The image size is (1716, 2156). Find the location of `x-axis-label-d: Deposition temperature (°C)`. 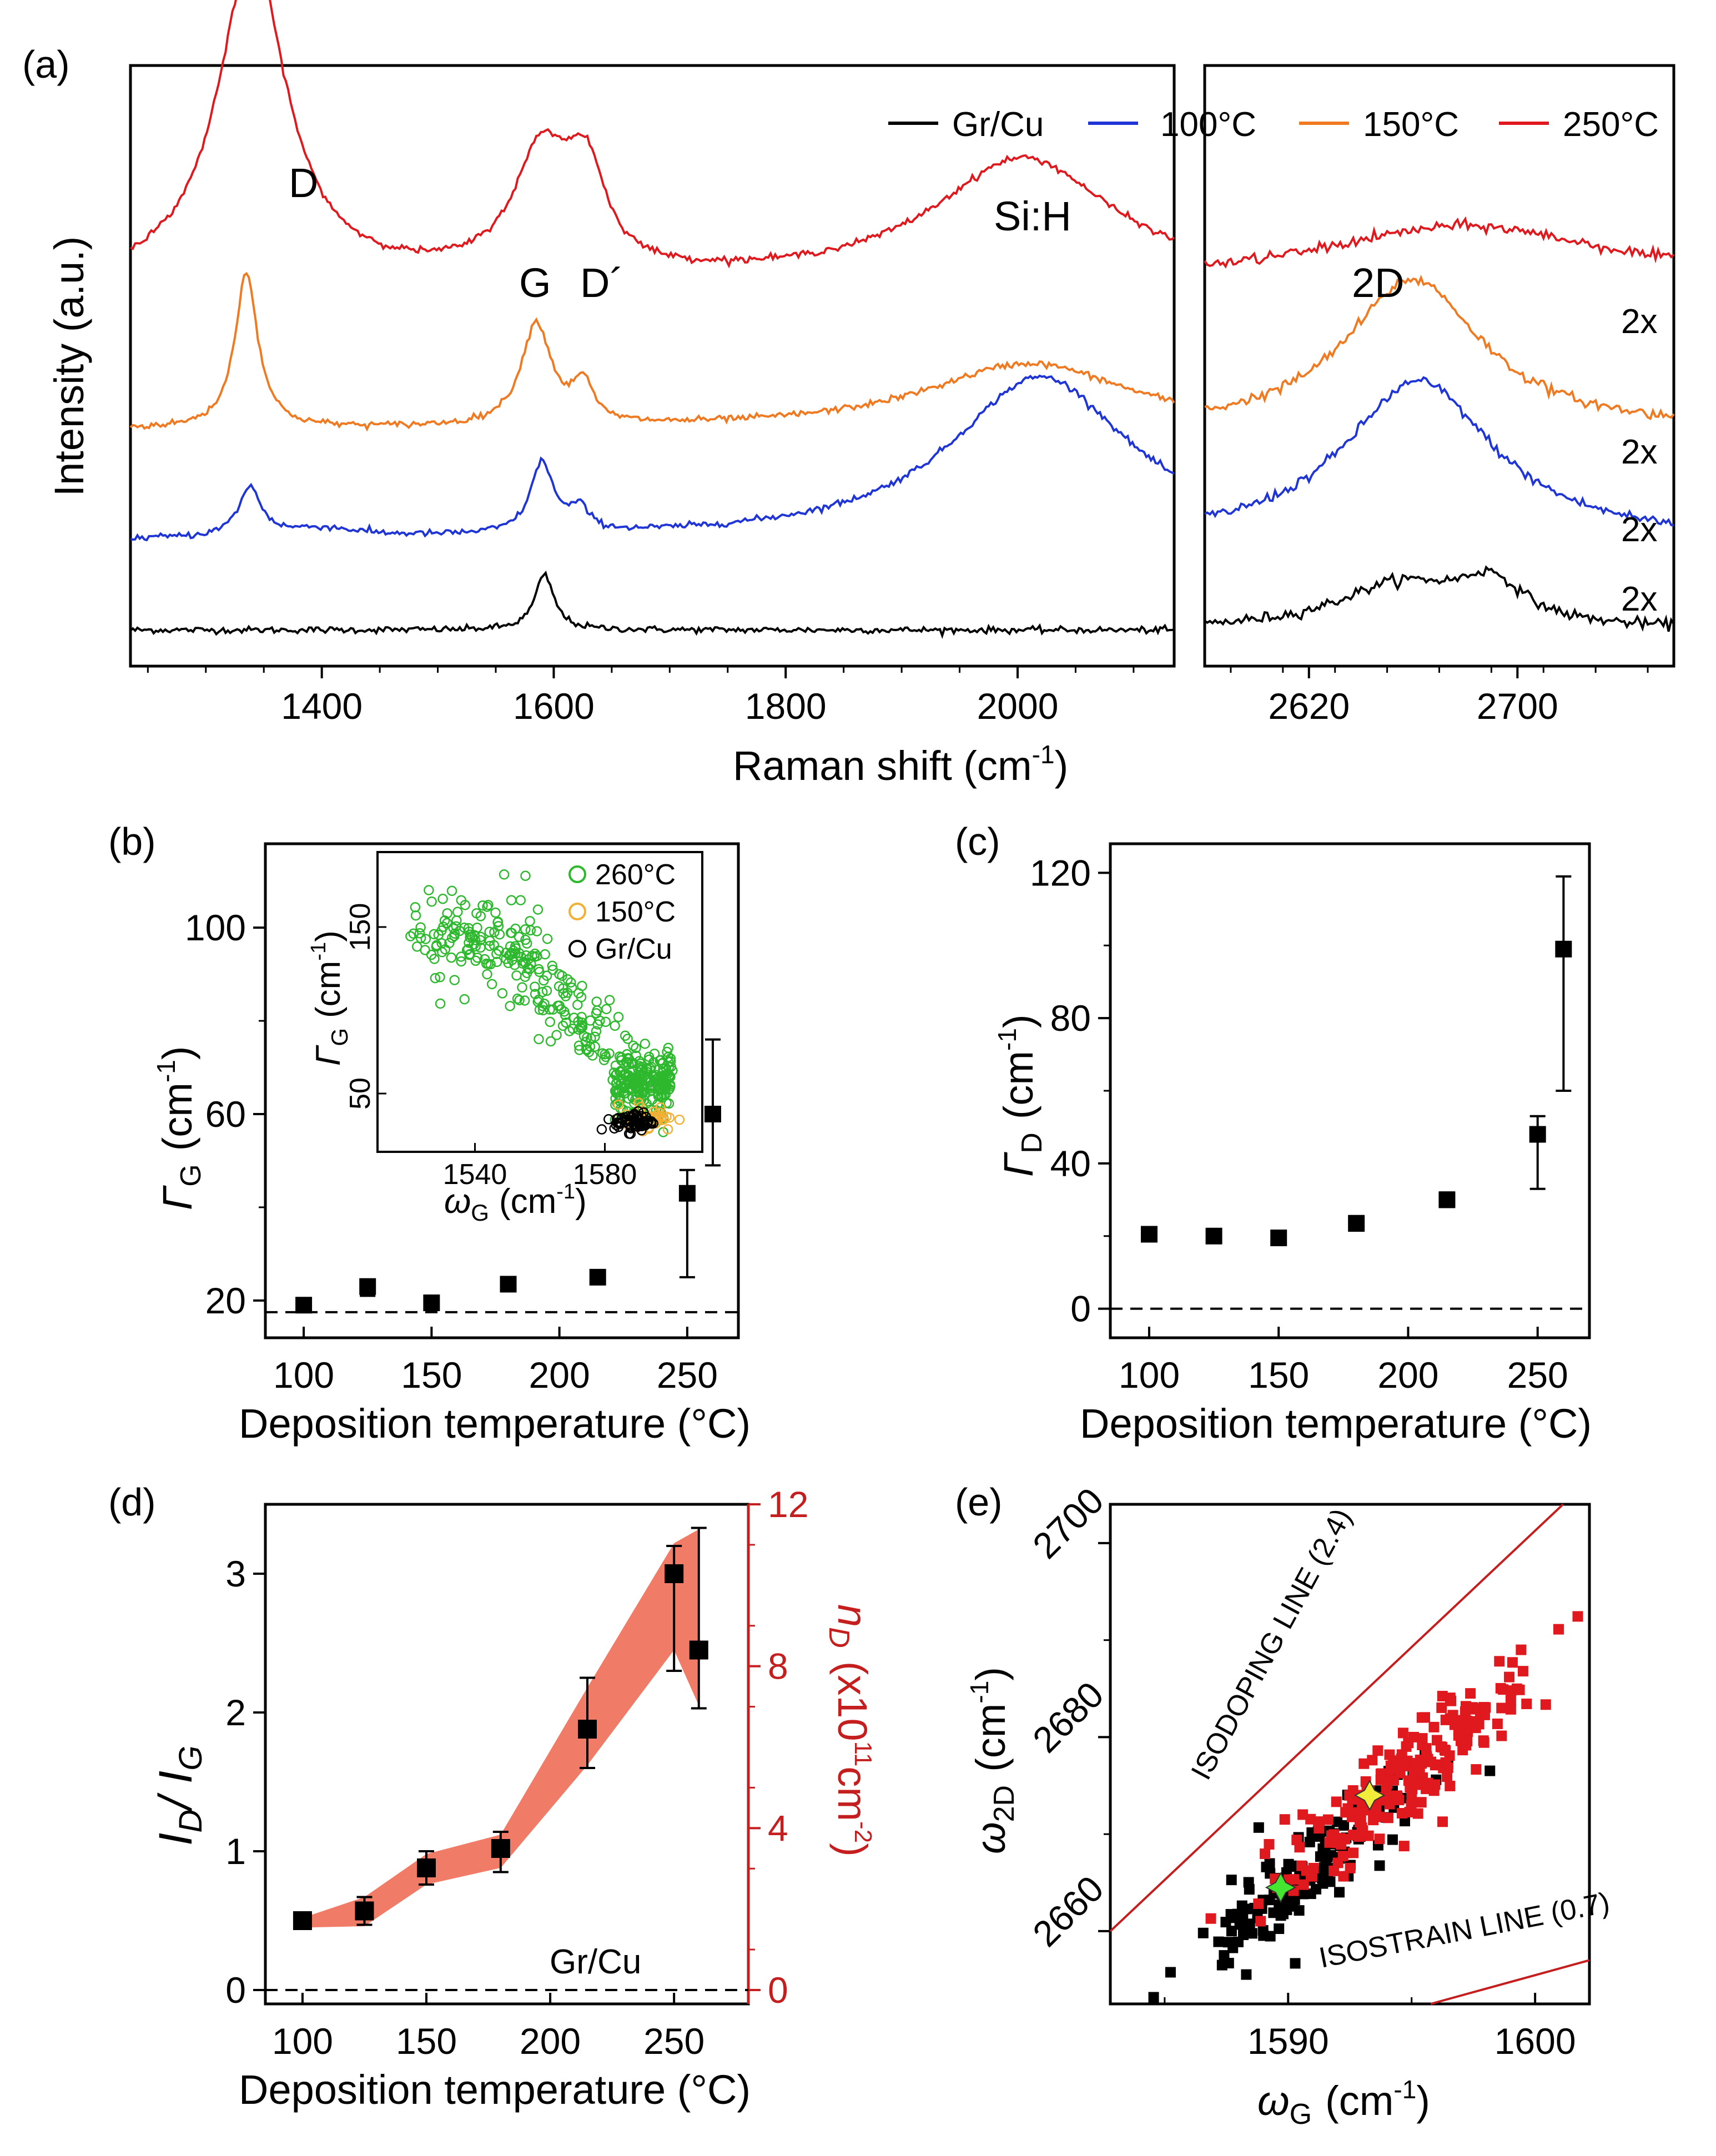

x-axis-label-d: Deposition temperature (°C) is located at coordinates (495, 2090).